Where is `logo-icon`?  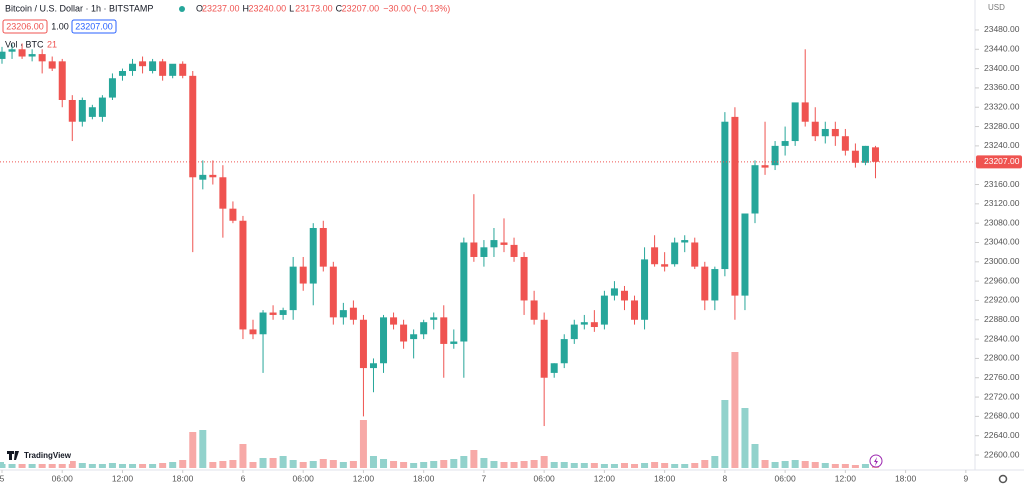
logo-icon is located at coordinates (13, 455).